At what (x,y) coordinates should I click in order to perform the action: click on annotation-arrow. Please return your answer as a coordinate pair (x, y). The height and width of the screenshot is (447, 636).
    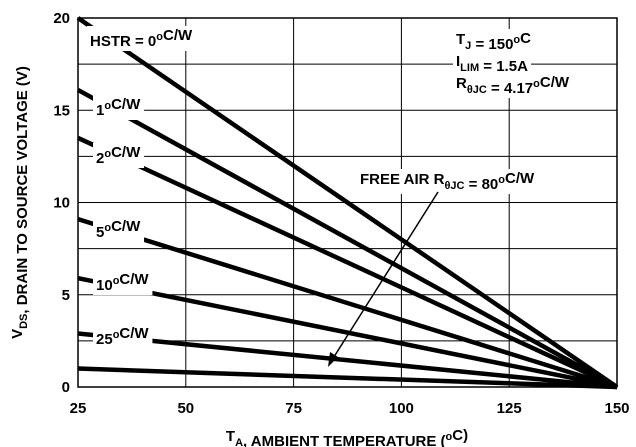
    Looking at the image, I should click on (385, 276).